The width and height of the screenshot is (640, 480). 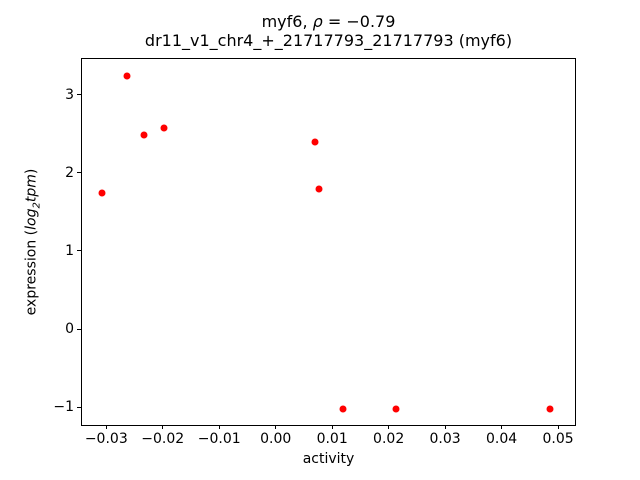 I want to click on chart-title: myf6, ρ = −0.79, so click(x=328, y=21).